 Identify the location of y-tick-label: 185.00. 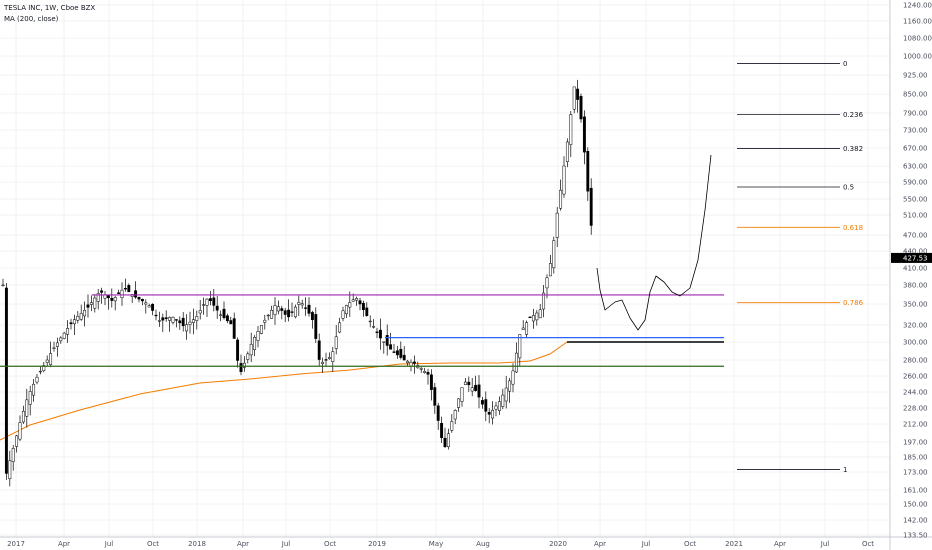
(915, 458).